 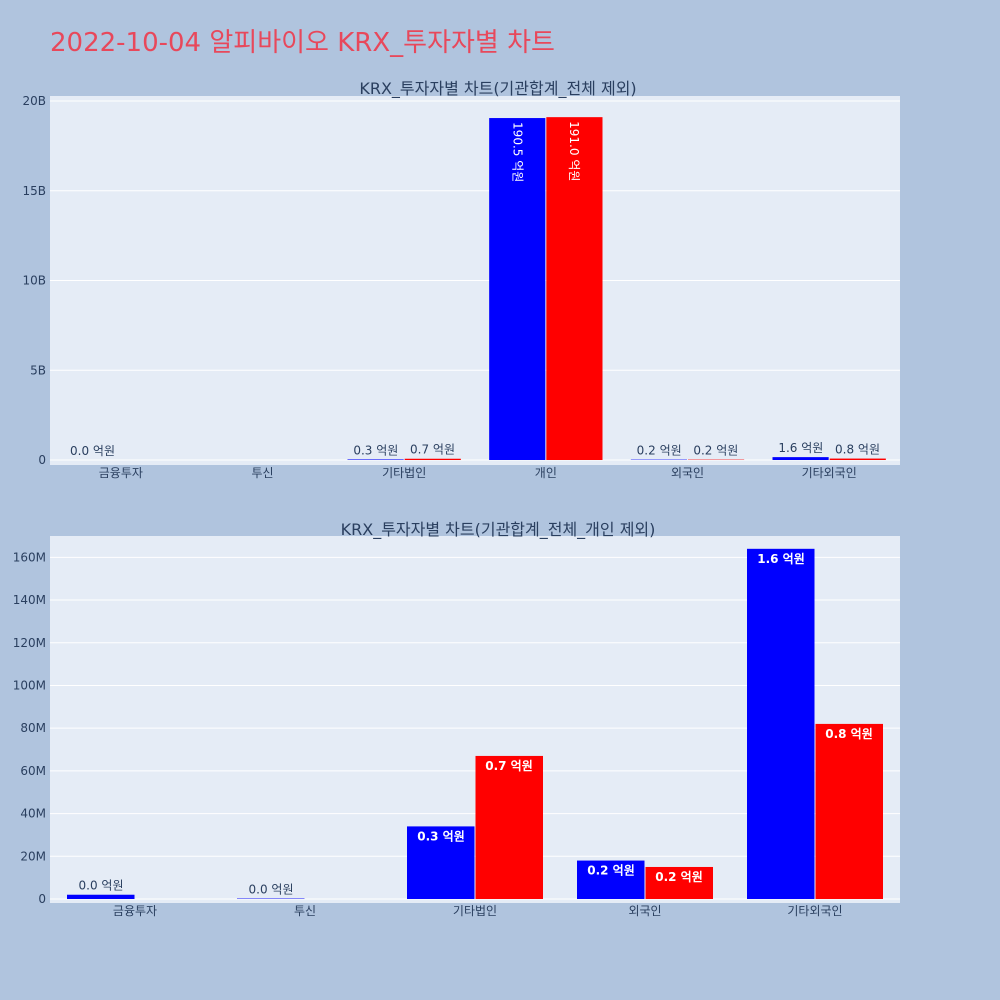 I want to click on y-tick-label: 40M, so click(x=33, y=814).